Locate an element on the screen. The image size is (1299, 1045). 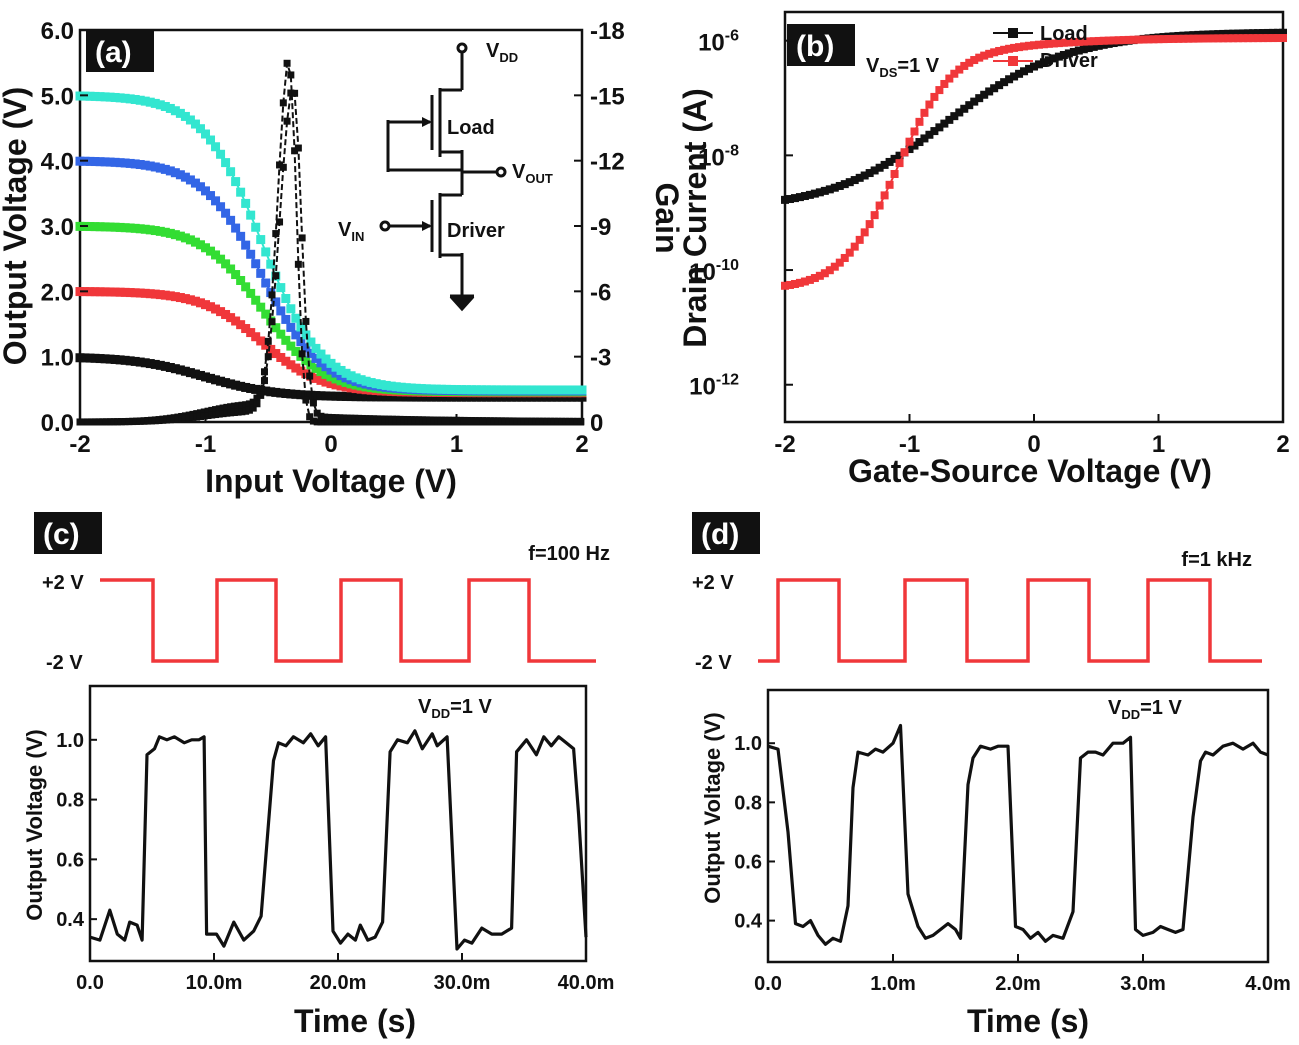
a-y2-tick-label: -18 is located at coordinates (607, 31).